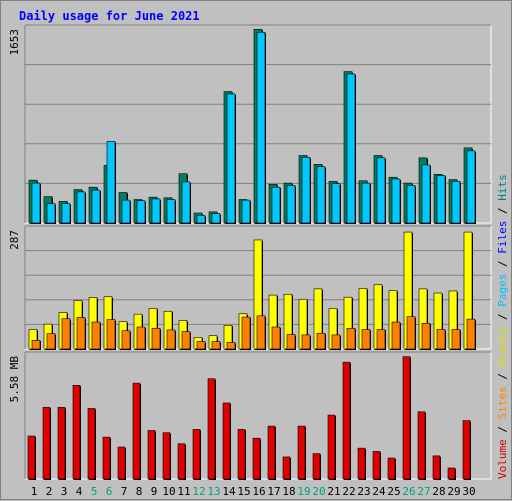  I want to click on legend-entry: Volume, so click(502, 459).